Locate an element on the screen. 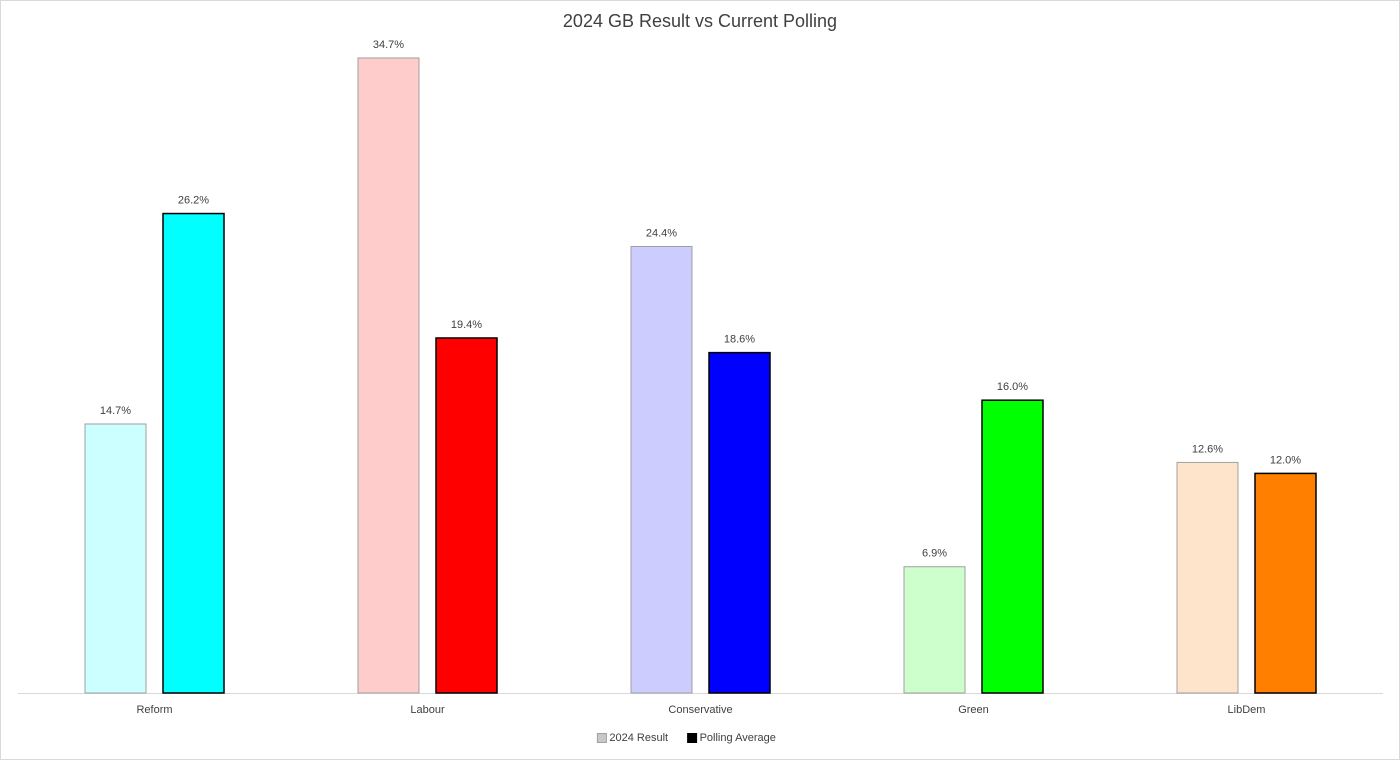 Image resolution: width=1400 pixels, height=760 pixels. x-tick-label: Conservative is located at coordinates (700, 710).